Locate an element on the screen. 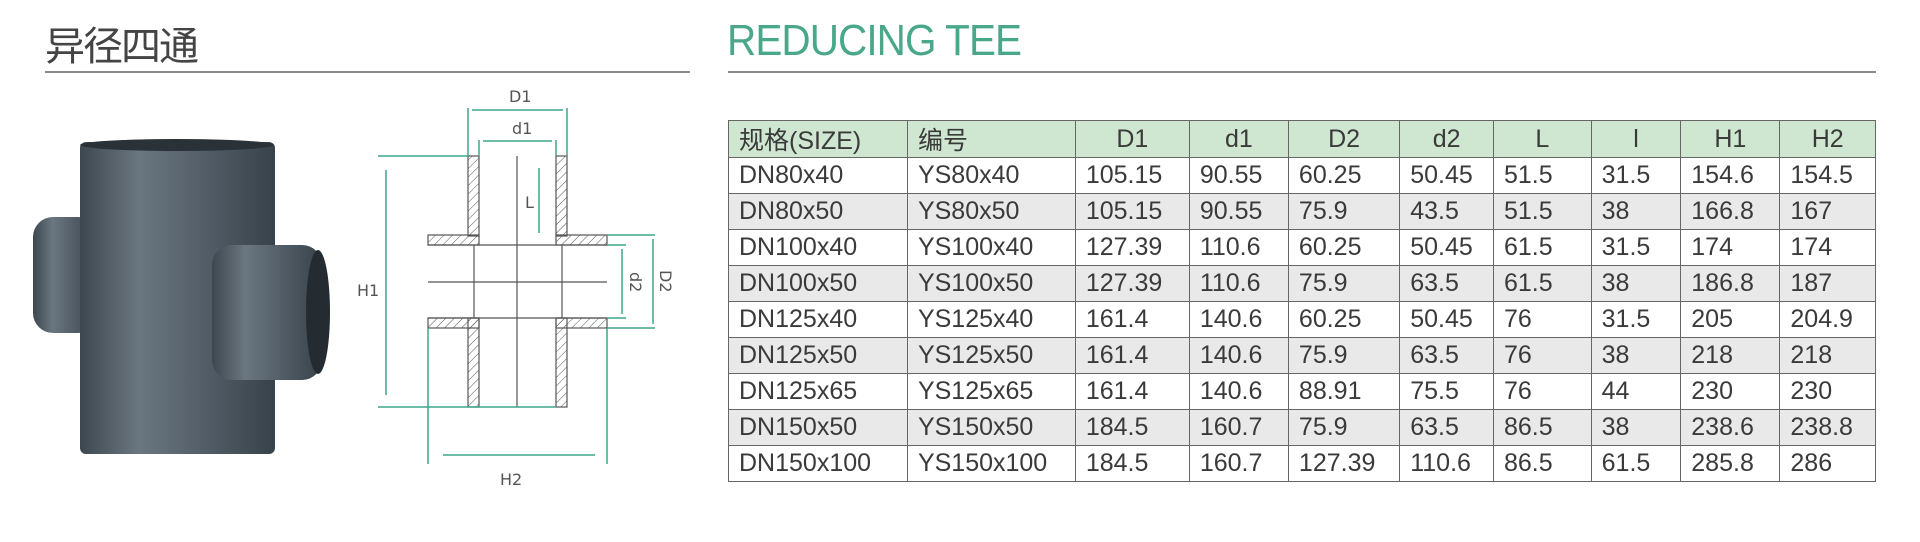 This screenshot has width=1920, height=542. column-header: 规格(SIZE) is located at coordinates (818, 139).